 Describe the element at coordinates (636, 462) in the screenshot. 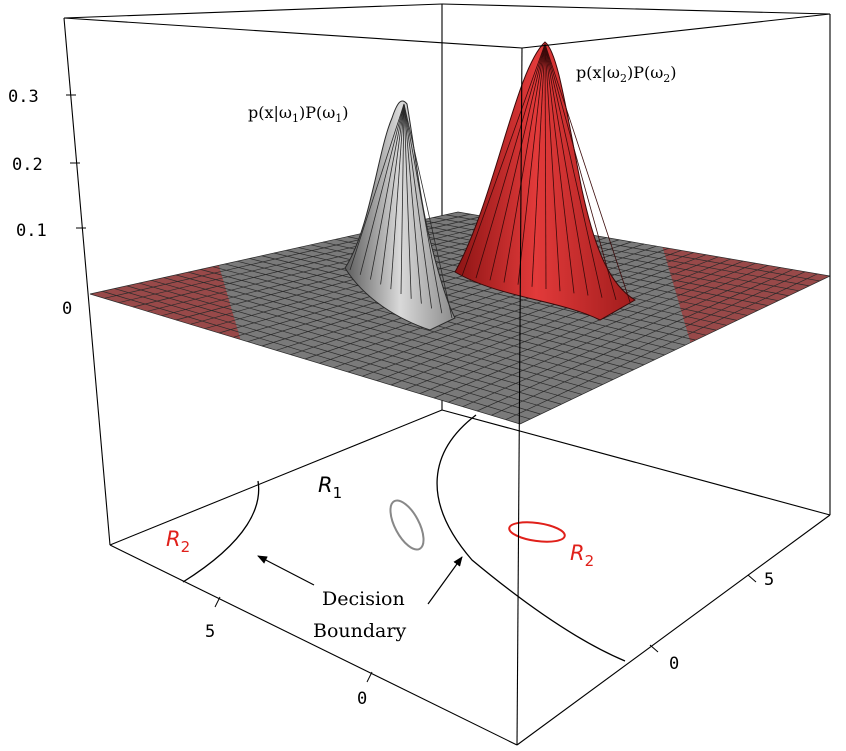

I see `back-bottom-edge-right` at that location.